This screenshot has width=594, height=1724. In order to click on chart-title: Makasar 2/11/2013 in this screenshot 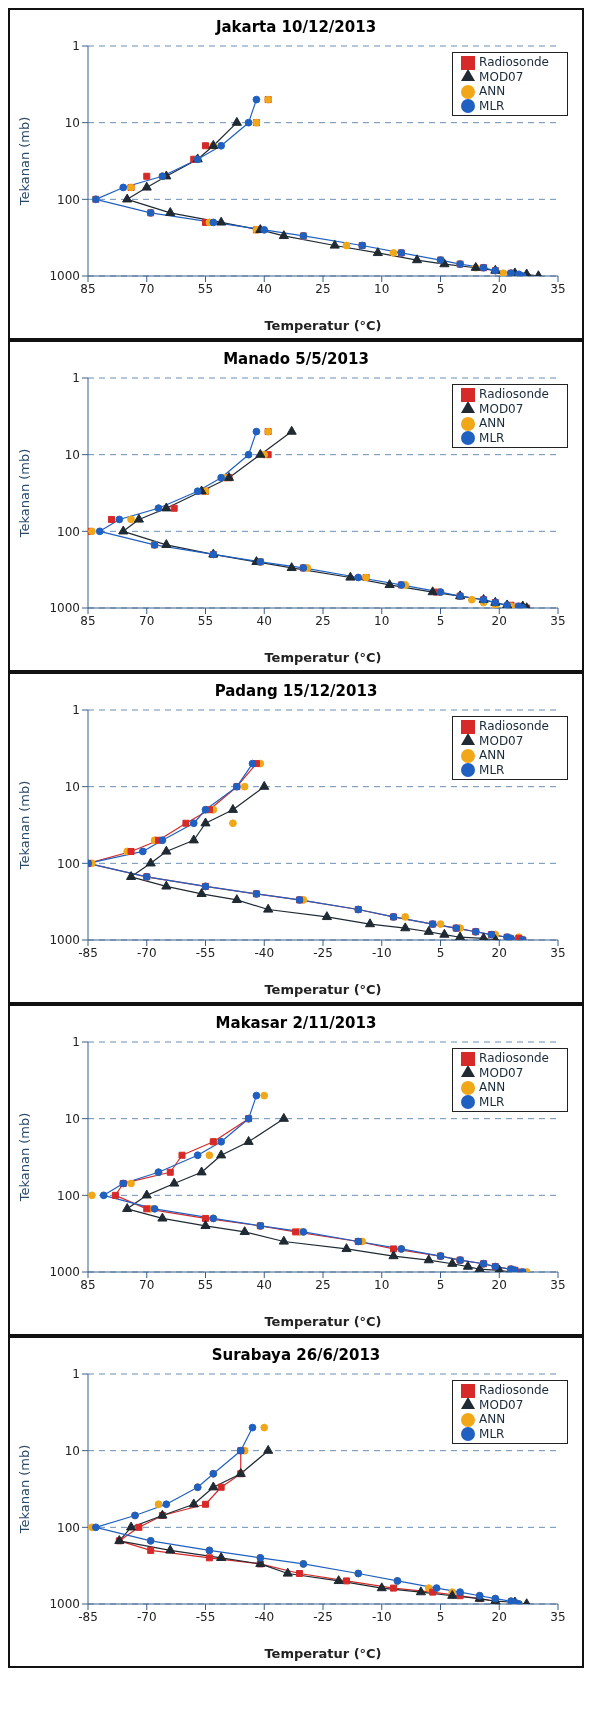, I will do `click(296, 1023)`.